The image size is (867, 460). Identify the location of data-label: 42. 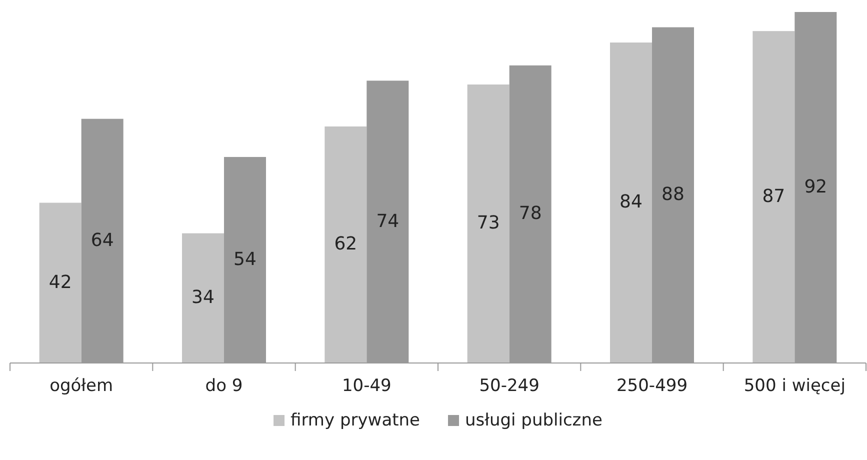
(60, 282).